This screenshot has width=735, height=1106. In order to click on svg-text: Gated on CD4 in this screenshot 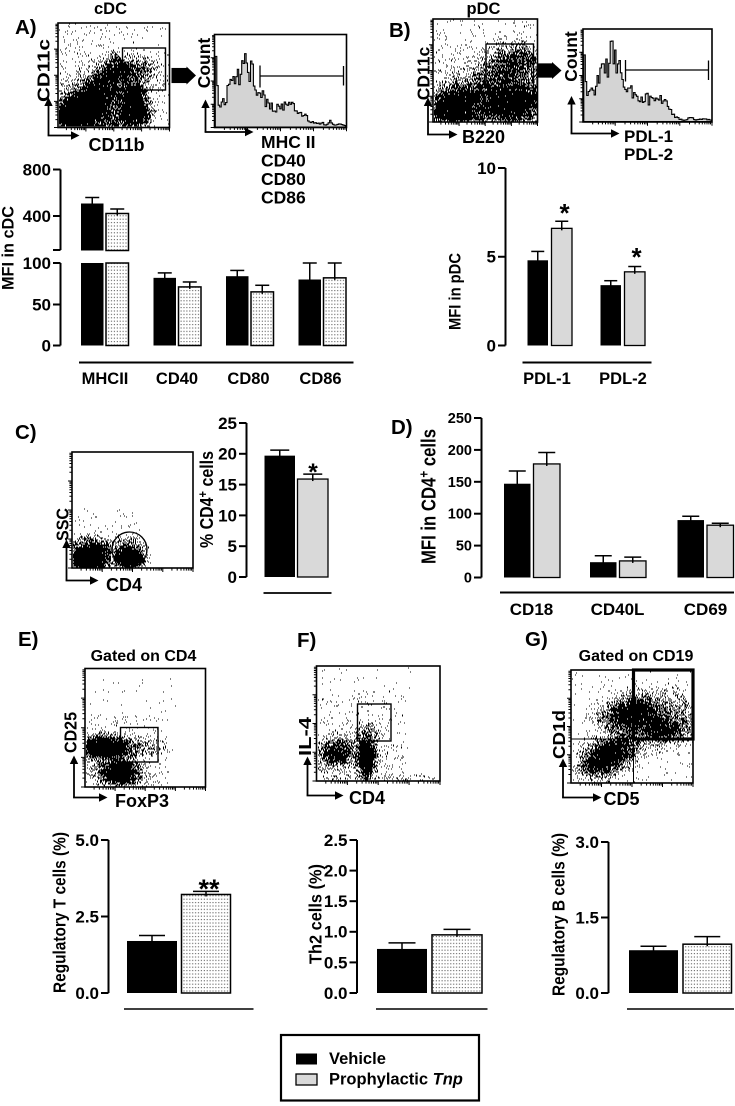, I will do `click(144, 656)`.